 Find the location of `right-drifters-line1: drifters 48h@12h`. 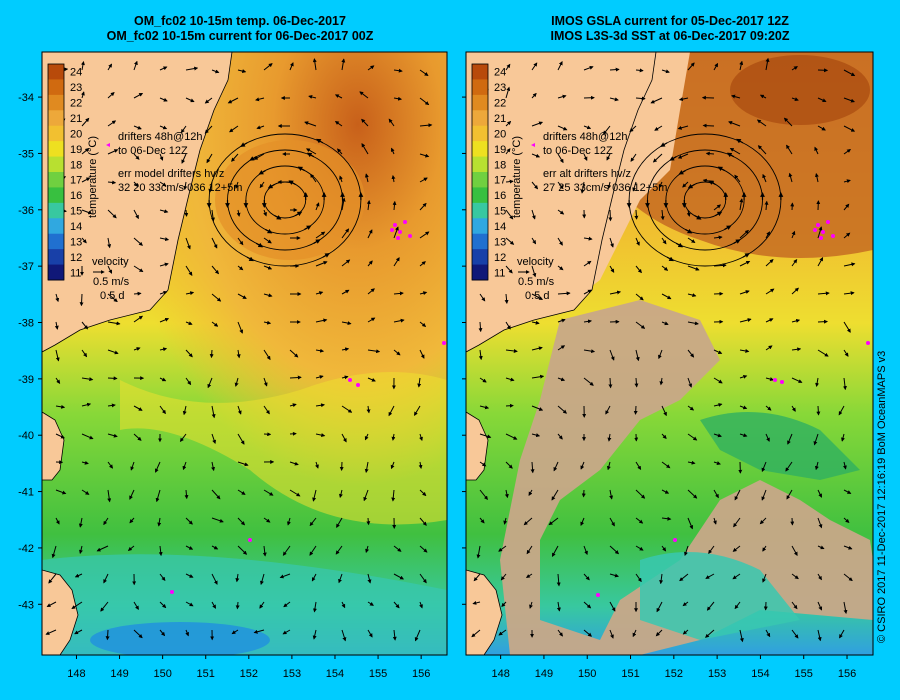

right-drifters-line1: drifters 48h@12h is located at coordinates (585, 137).